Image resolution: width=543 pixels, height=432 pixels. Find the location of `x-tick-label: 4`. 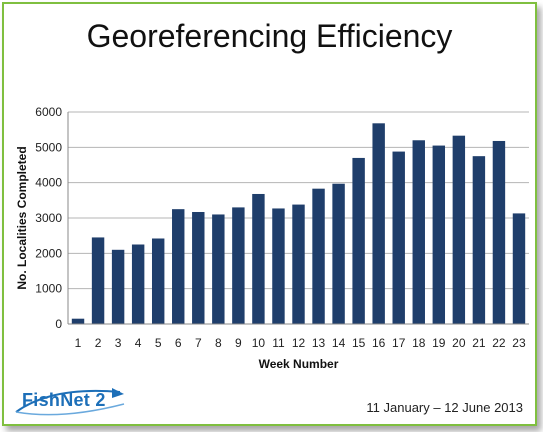

x-tick-label: 4 is located at coordinates (138, 343).